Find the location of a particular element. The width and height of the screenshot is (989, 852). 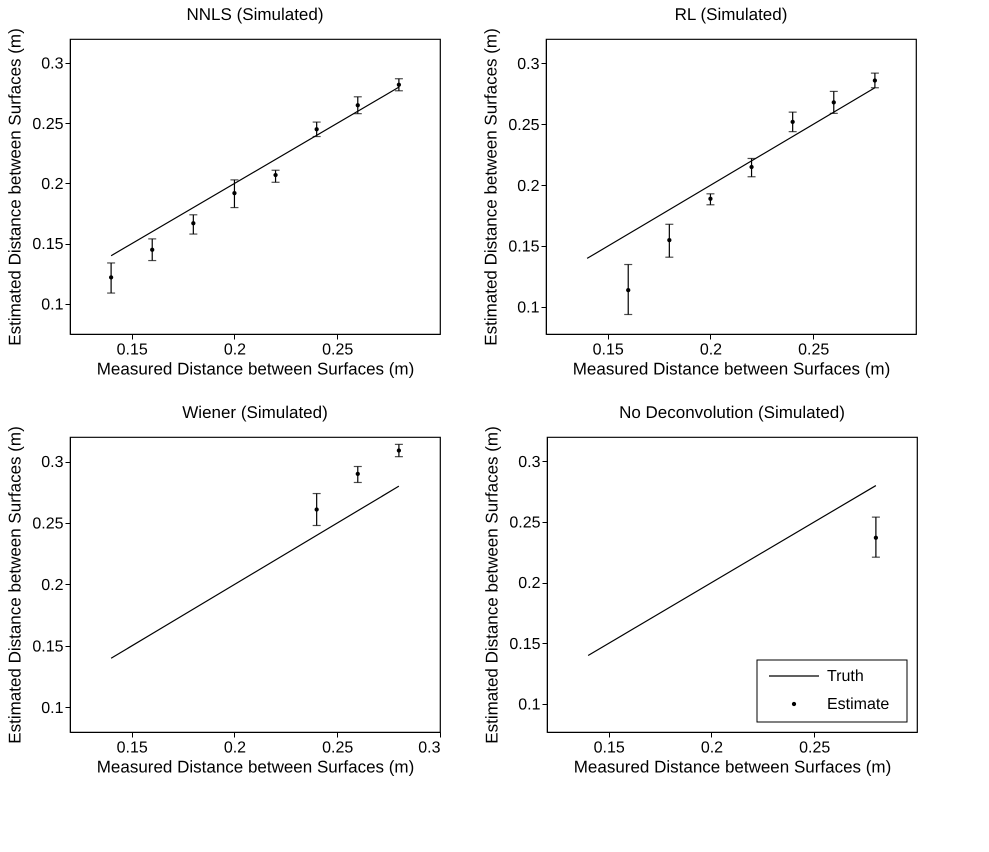

legend-label: Truth is located at coordinates (845, 676).